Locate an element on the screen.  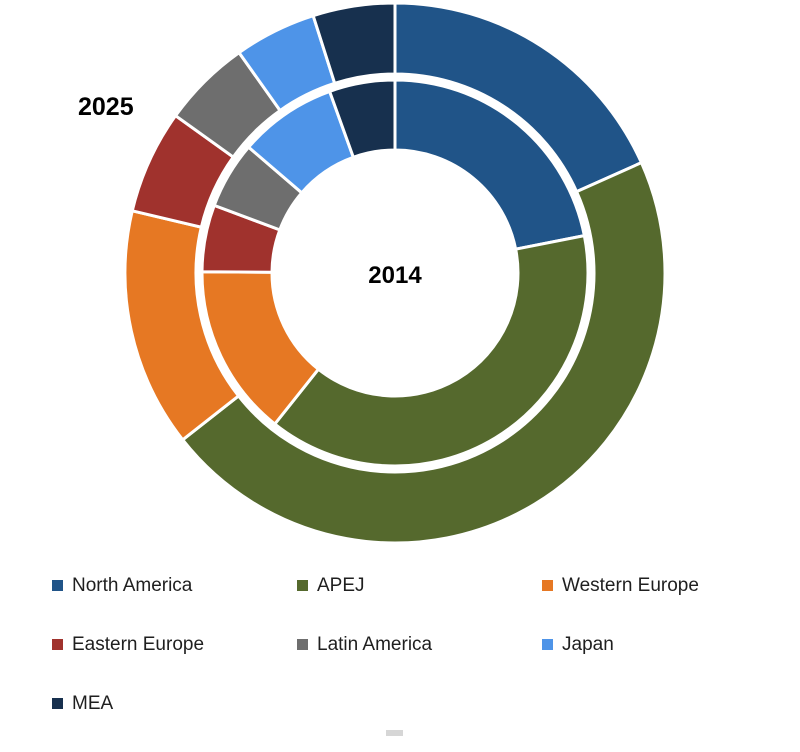
outer-ring-year-label: 2025 is located at coordinates (106, 107).